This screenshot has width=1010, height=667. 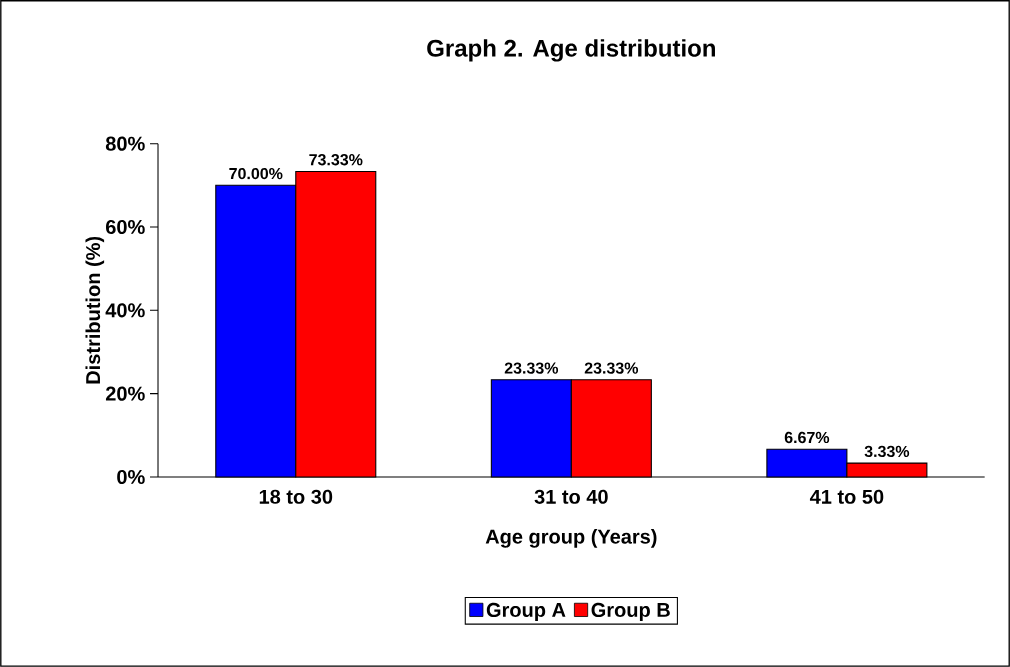 What do you see at coordinates (630, 611) in the screenshot?
I see `legend-label: Group B` at bounding box center [630, 611].